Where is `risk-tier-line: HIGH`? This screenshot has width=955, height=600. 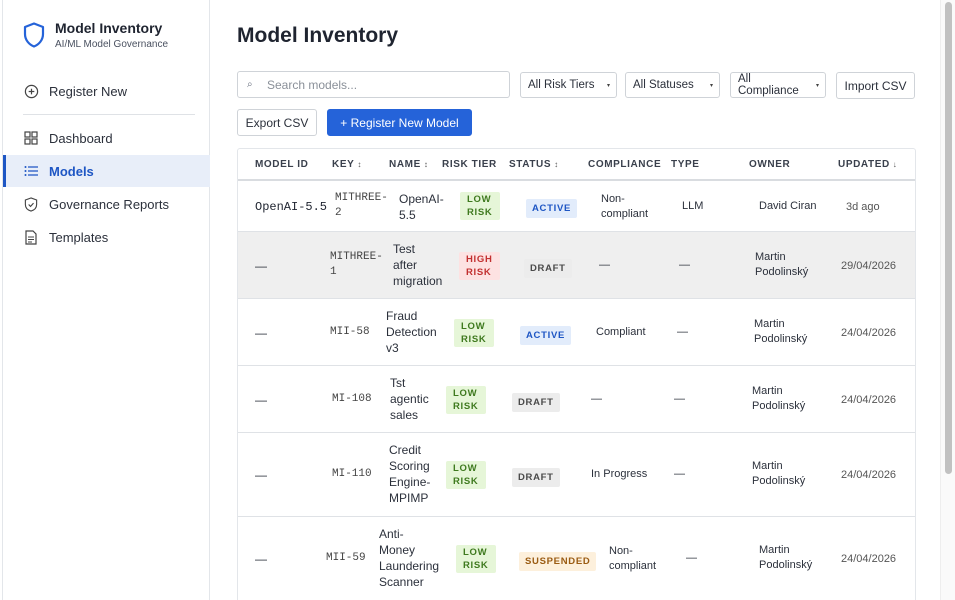
risk-tier-line: HIGH is located at coordinates (479, 259).